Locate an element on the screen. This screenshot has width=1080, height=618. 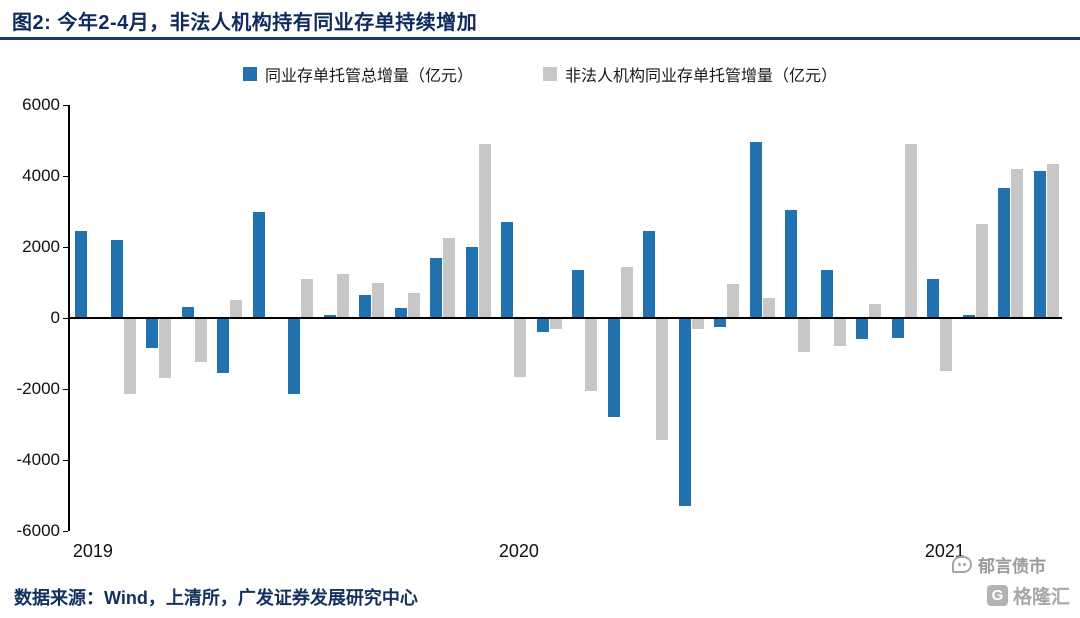
y-tick-label: -6000 is located at coordinates (38, 530).